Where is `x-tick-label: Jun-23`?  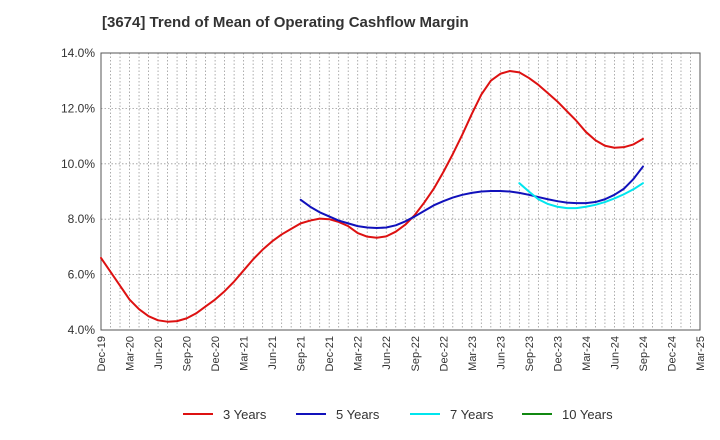 x-tick-label: Jun-23 is located at coordinates (501, 353).